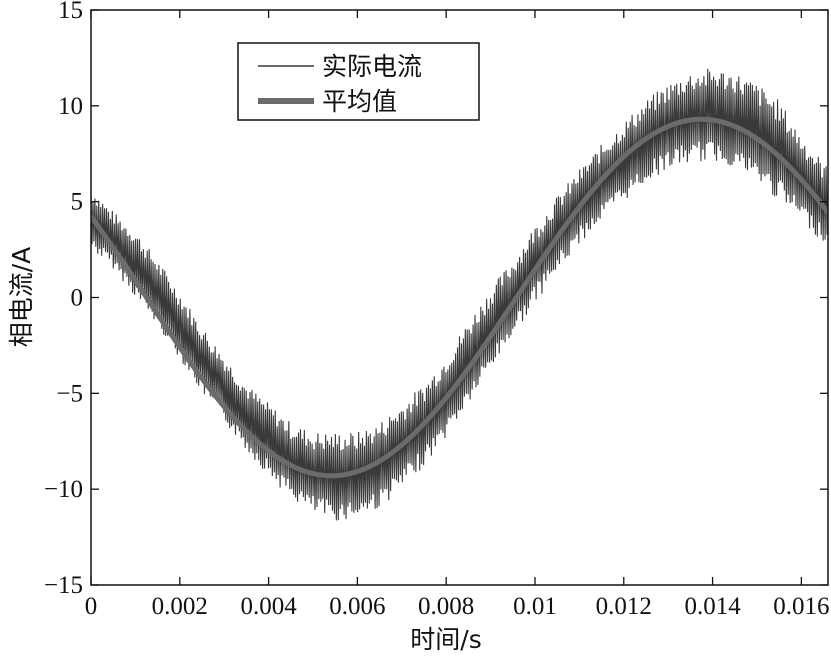 This screenshot has height=658, width=831. I want to click on x-tick-label: 0.002, so click(180, 606).